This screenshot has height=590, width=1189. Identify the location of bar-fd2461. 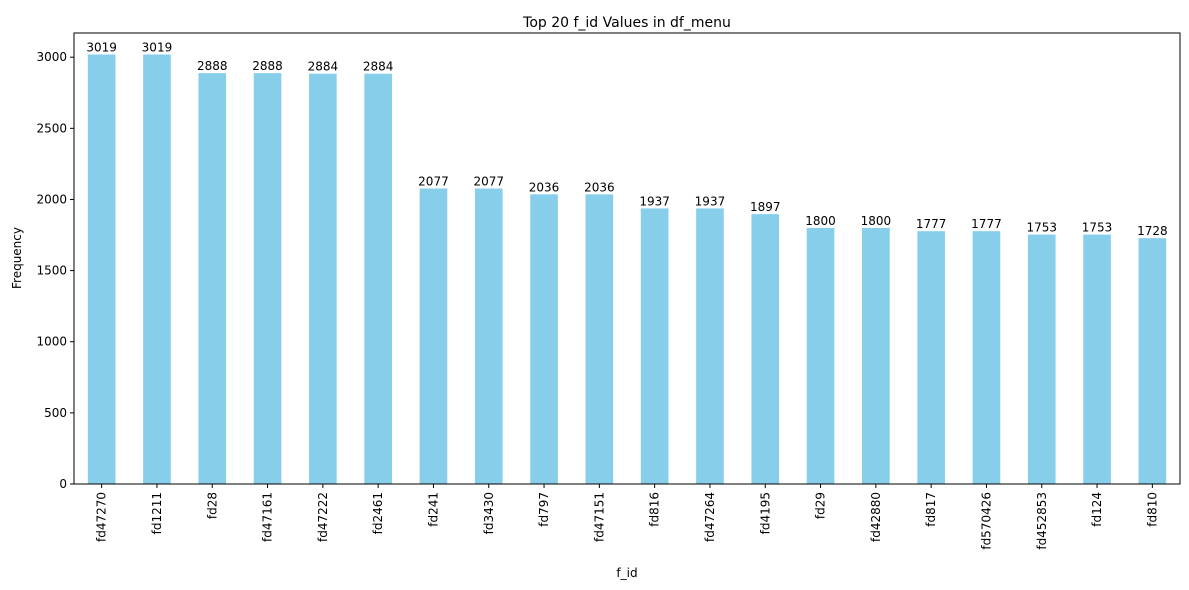
(378, 279).